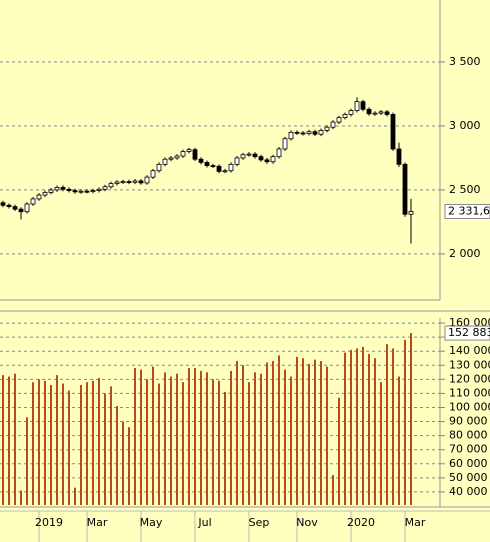 This screenshot has height=542, width=490. Describe the element at coordinates (361, 522) in the screenshot. I see `x-tick-label: 2020` at that location.